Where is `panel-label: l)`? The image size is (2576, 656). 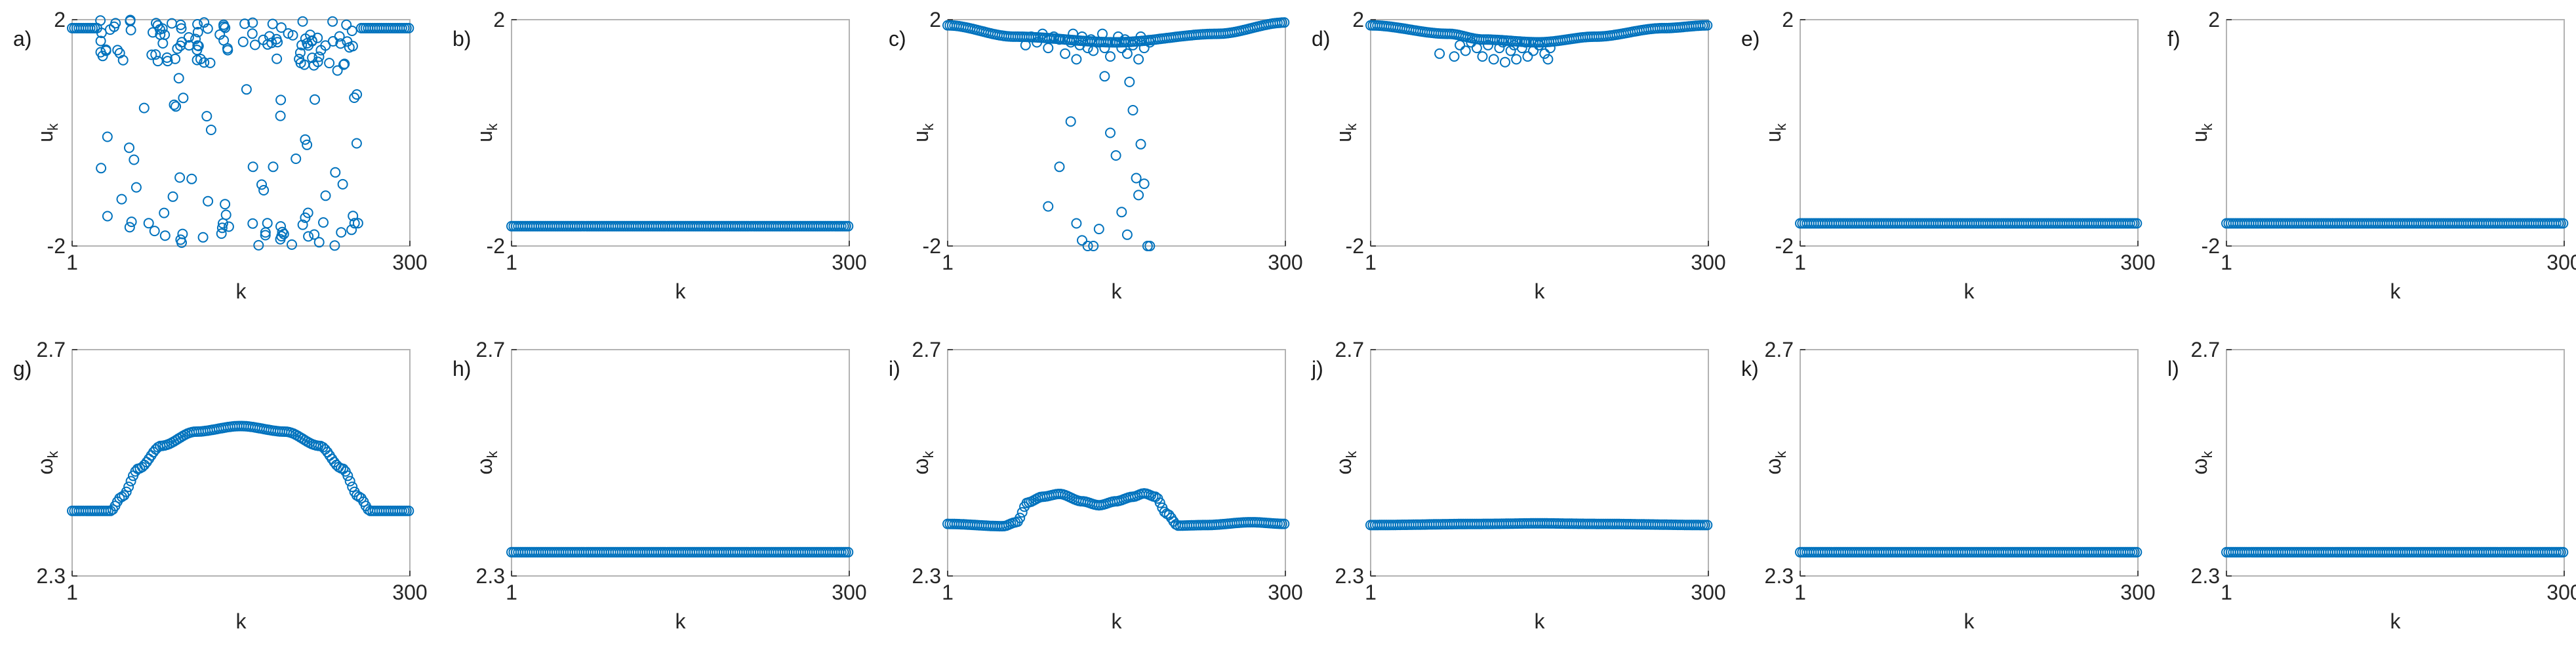 panel-label: l) is located at coordinates (2173, 368).